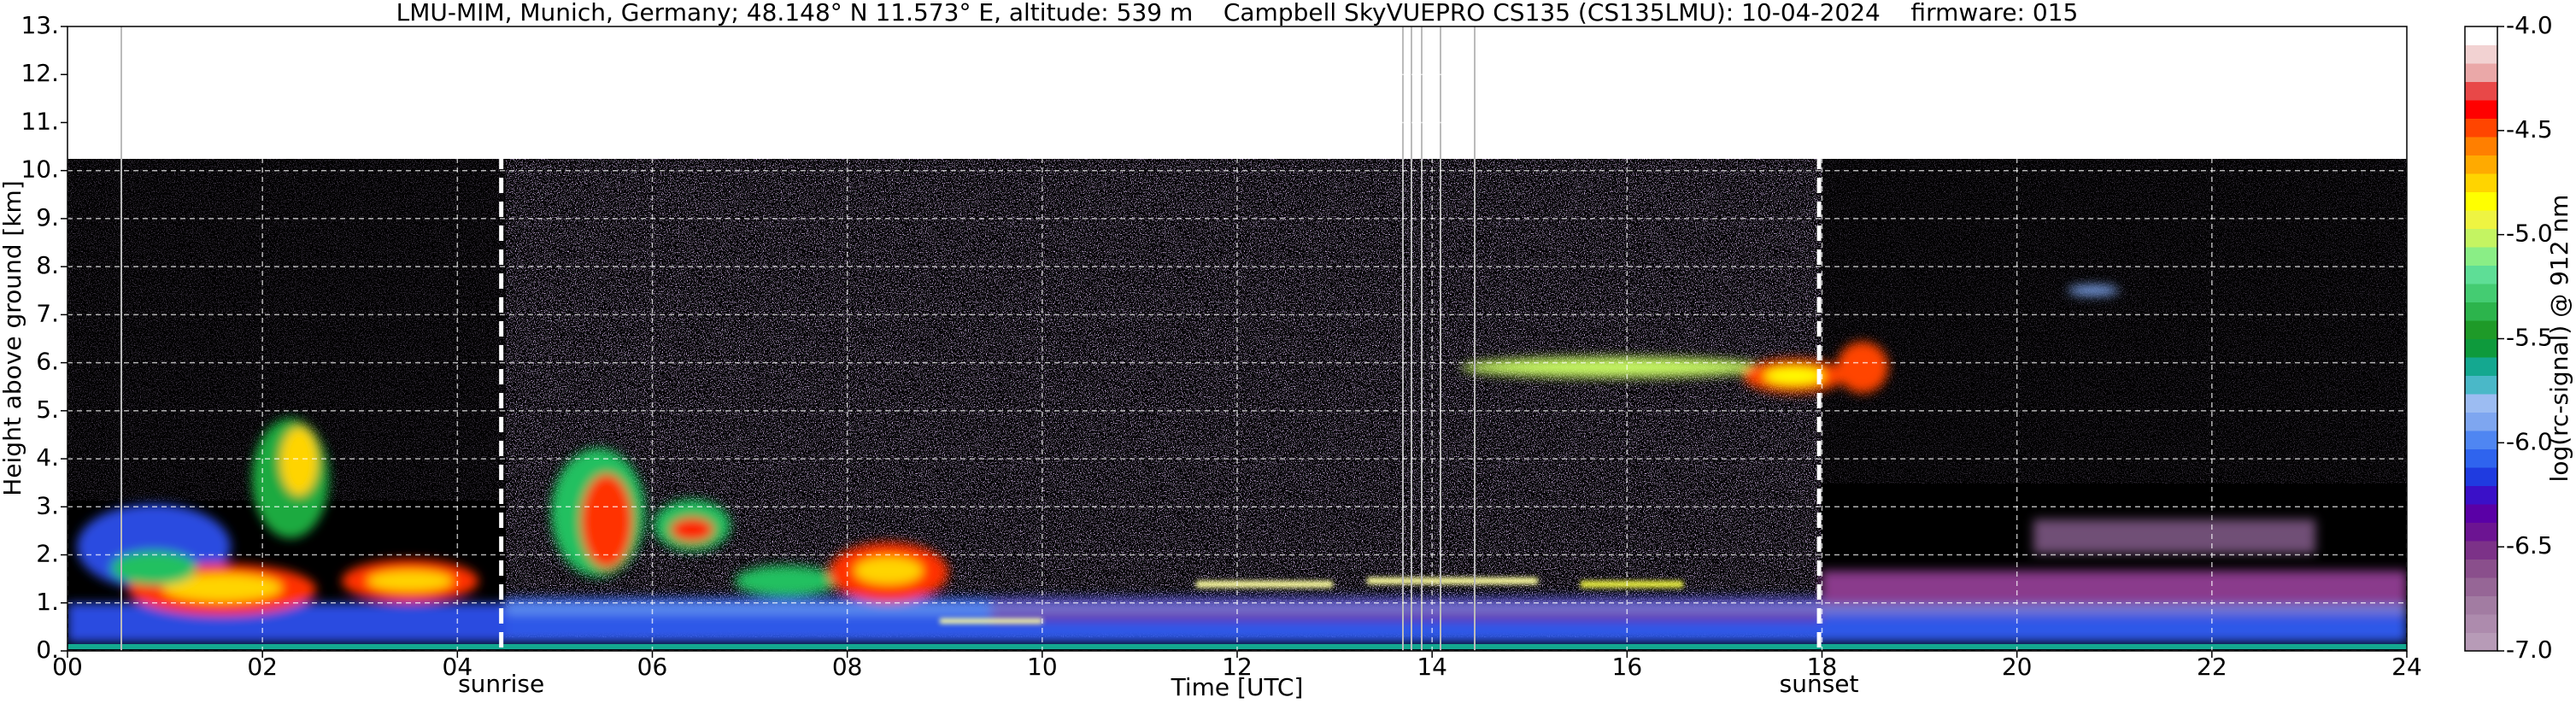  What do you see at coordinates (1237, 667) in the screenshot?
I see `x-tick-label: 12` at bounding box center [1237, 667].